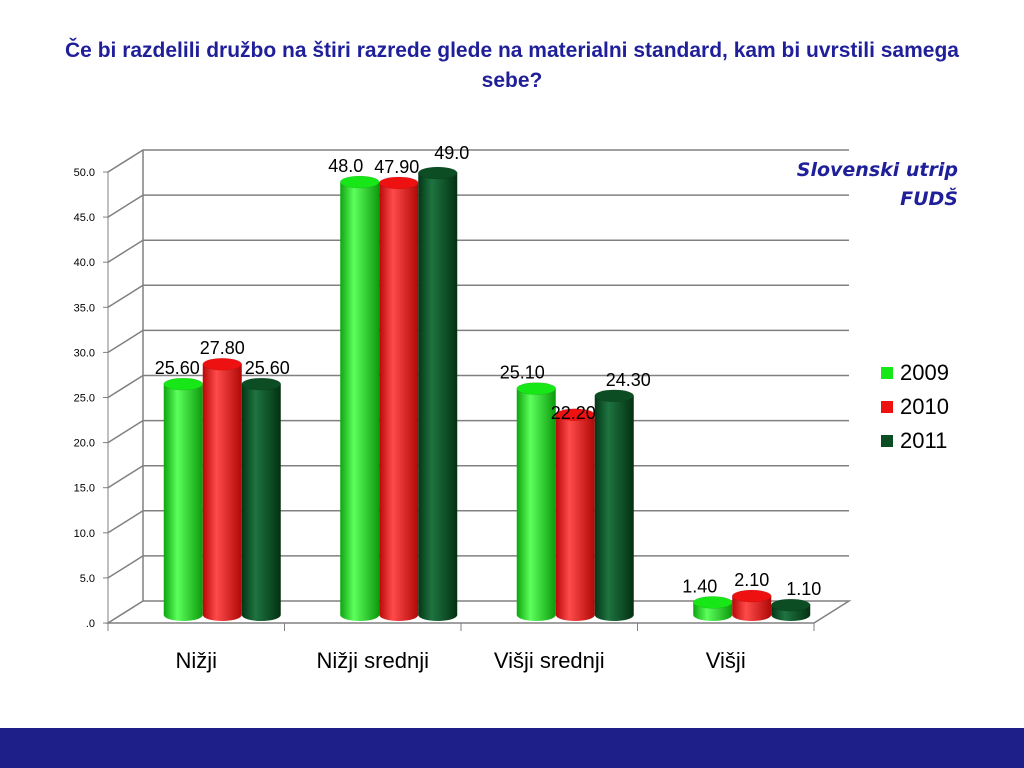 This screenshot has width=1024, height=768. Describe the element at coordinates (396, 167) in the screenshot. I see `data-label: 47.90` at that location.